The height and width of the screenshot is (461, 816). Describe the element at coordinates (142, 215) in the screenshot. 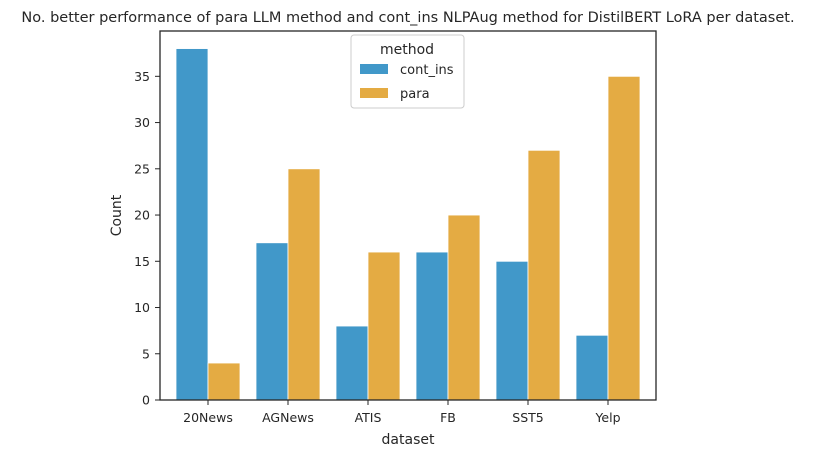

I see `y-tick-label: 20` at that location.